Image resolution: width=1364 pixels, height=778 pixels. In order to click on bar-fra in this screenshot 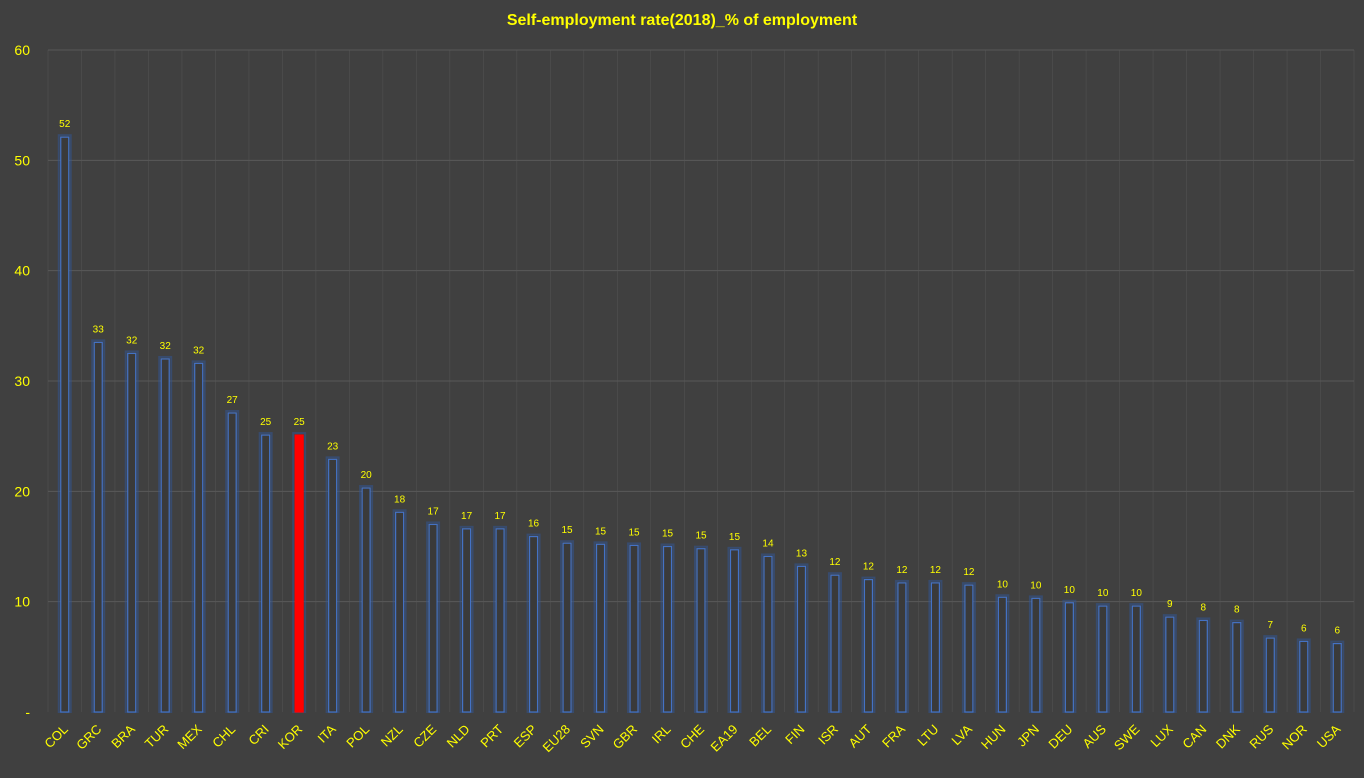, I will do `click(902, 647)`.